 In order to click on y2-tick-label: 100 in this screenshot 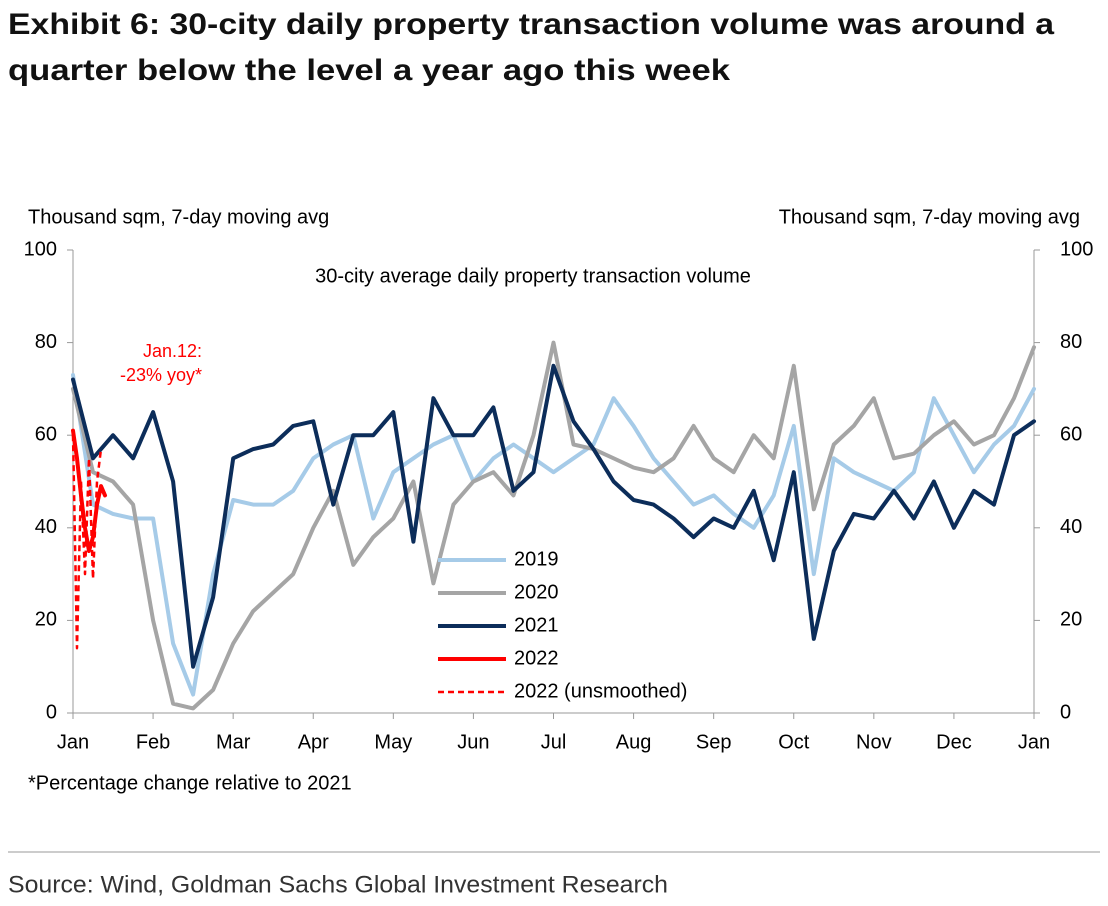, I will do `click(1076, 249)`.